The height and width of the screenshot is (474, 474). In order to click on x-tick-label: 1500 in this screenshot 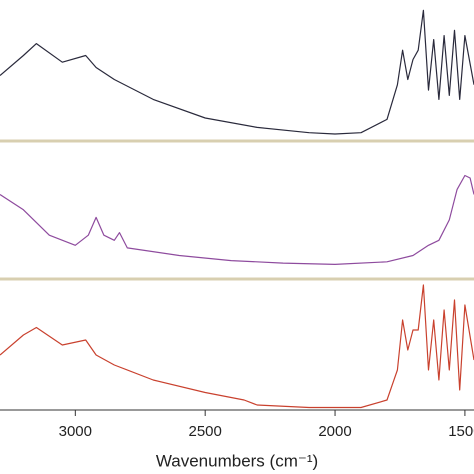, I will do `click(461, 431)`.